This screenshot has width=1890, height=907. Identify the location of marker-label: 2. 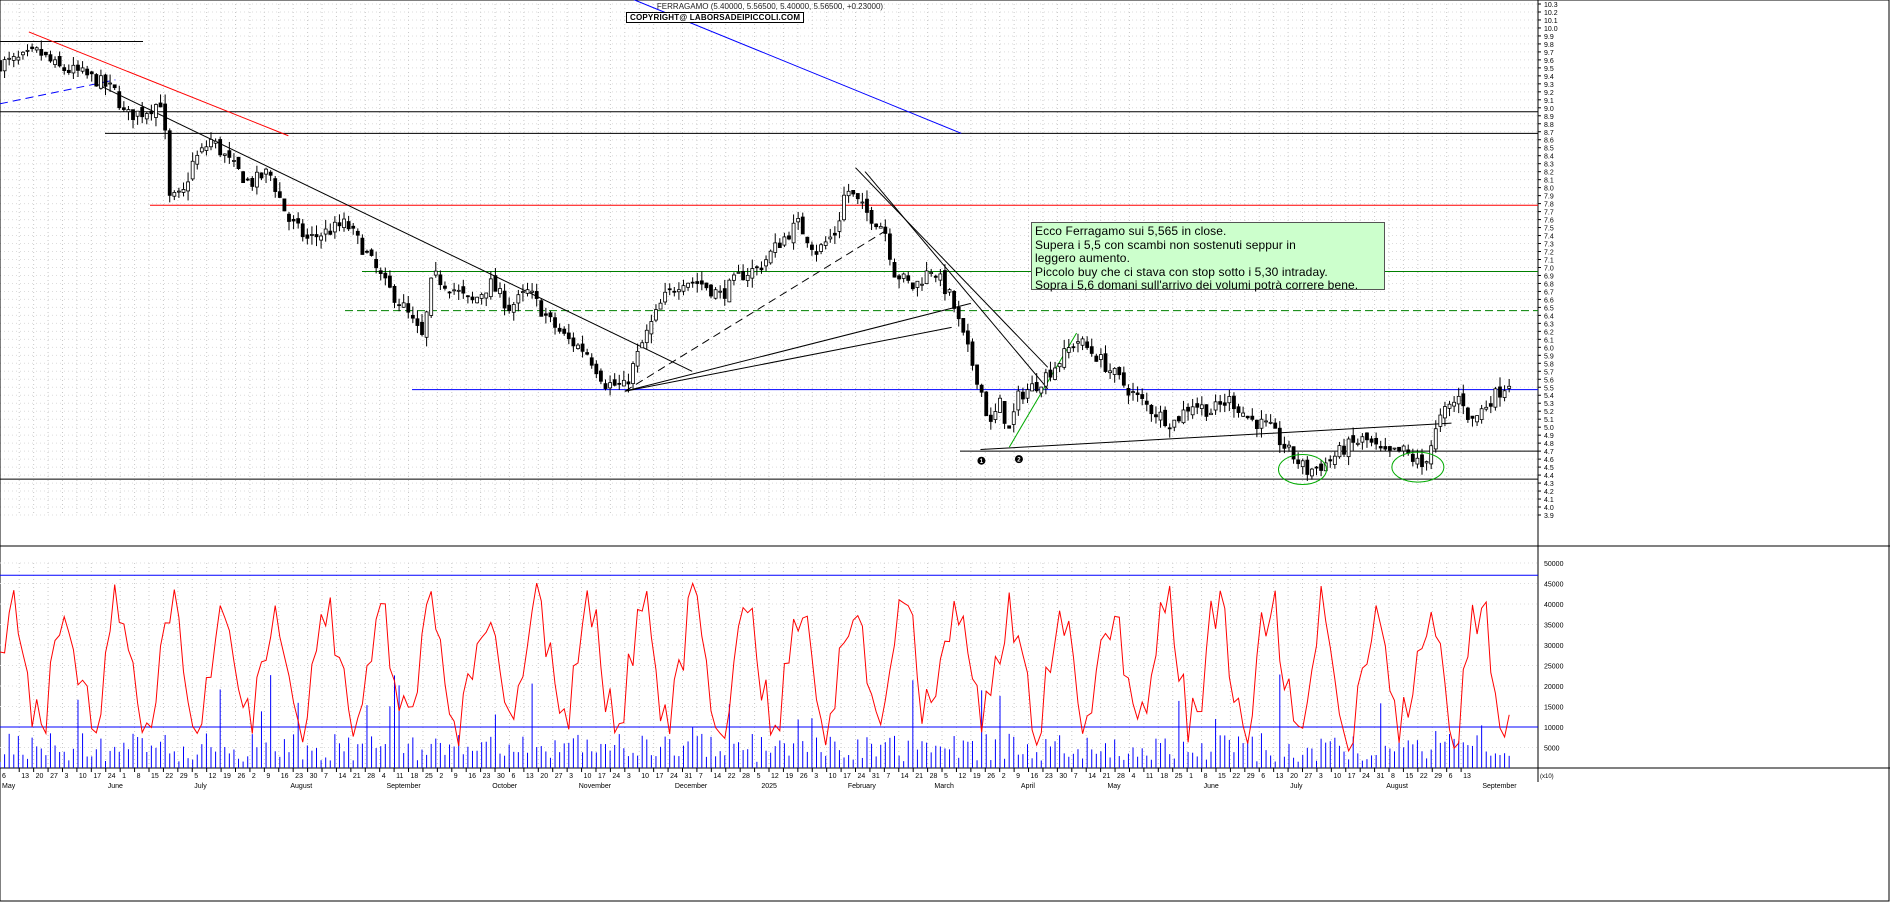
(1019, 461).